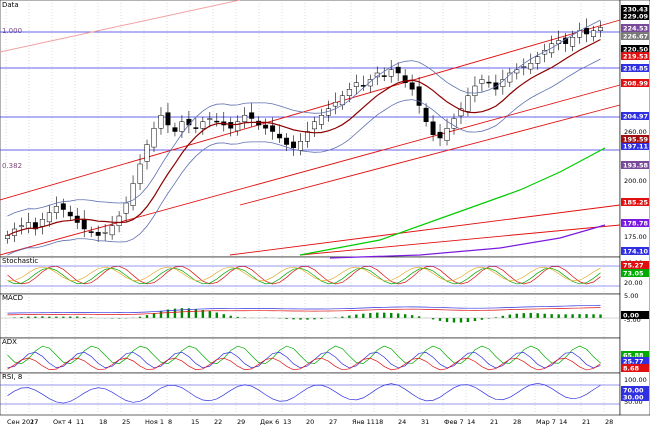 The image size is (650, 432). Describe the element at coordinates (631, 369) in the screenshot. I see `adx-badge-text: 8.68` at that location.